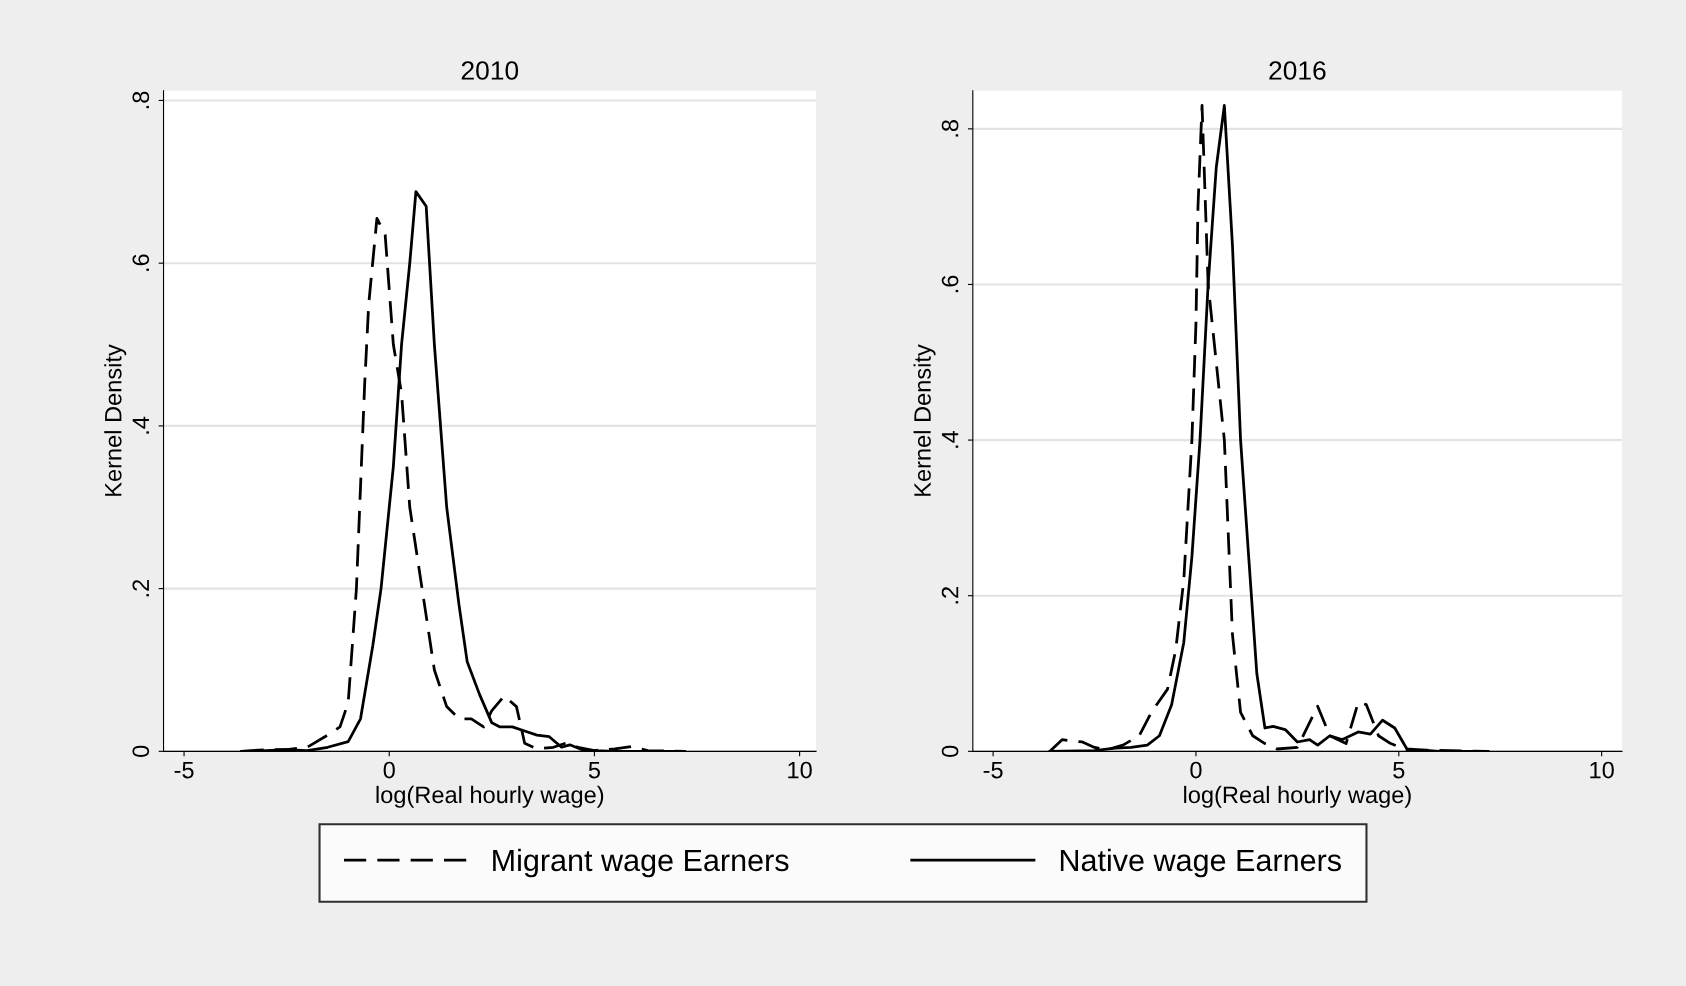 This screenshot has width=1686, height=986. What do you see at coordinates (1200, 863) in the screenshot?
I see `legend-label: Native wage Earners` at bounding box center [1200, 863].